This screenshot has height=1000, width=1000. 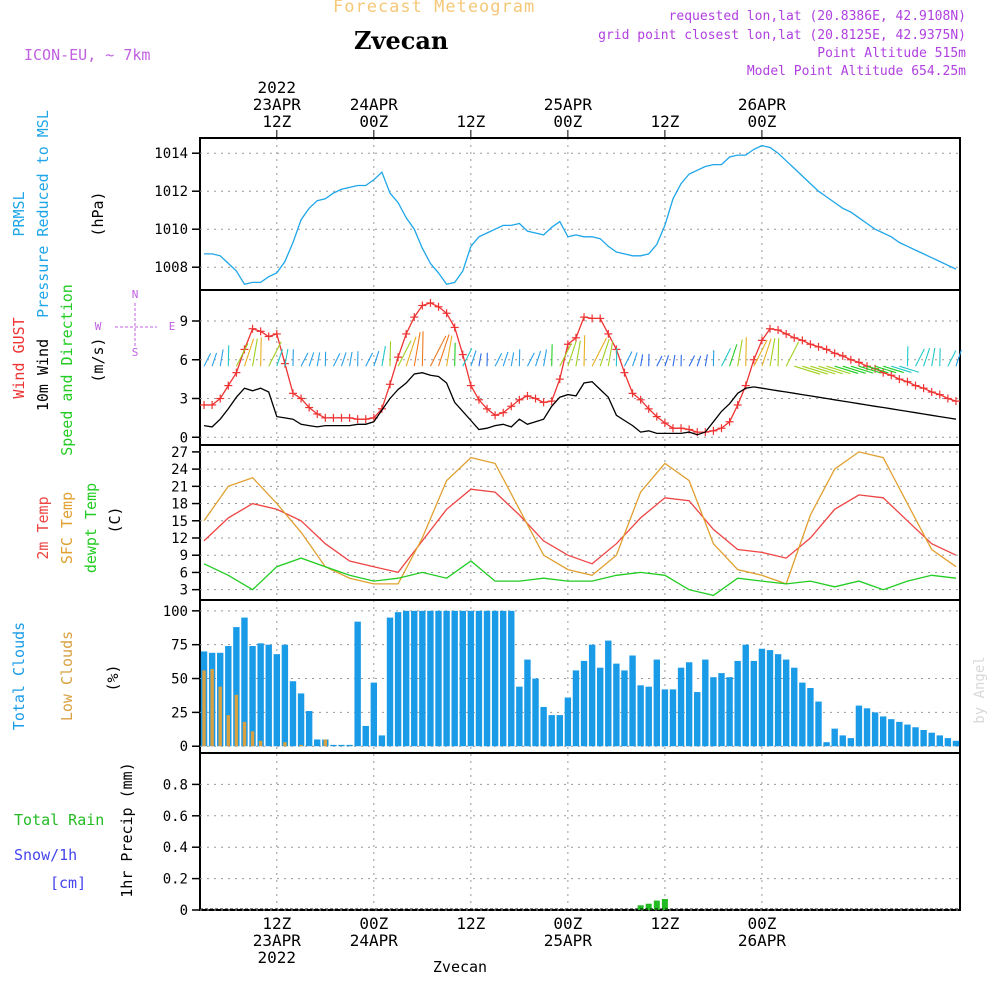 What do you see at coordinates (43, 214) in the screenshot?
I see `pressure-label-2: Pressure Reduced to MSL` at bounding box center [43, 214].